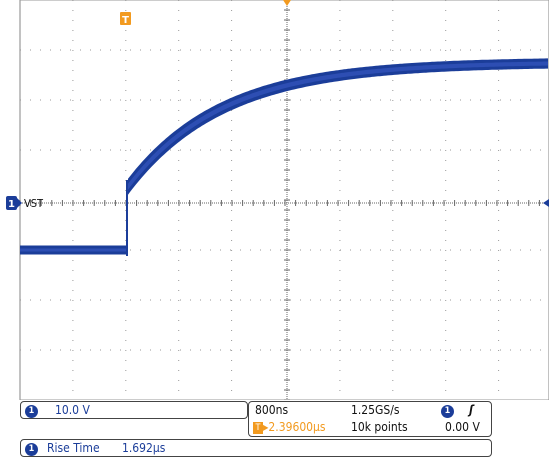 The image size is (549, 460). What do you see at coordinates (31, 411) in the screenshot?
I see `channel-1-badge: 1` at bounding box center [31, 411].